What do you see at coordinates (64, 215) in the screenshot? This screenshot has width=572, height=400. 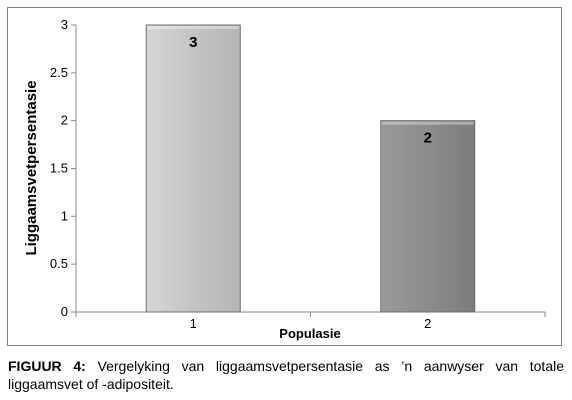 I see `y-tick-label: 1` at bounding box center [64, 215].